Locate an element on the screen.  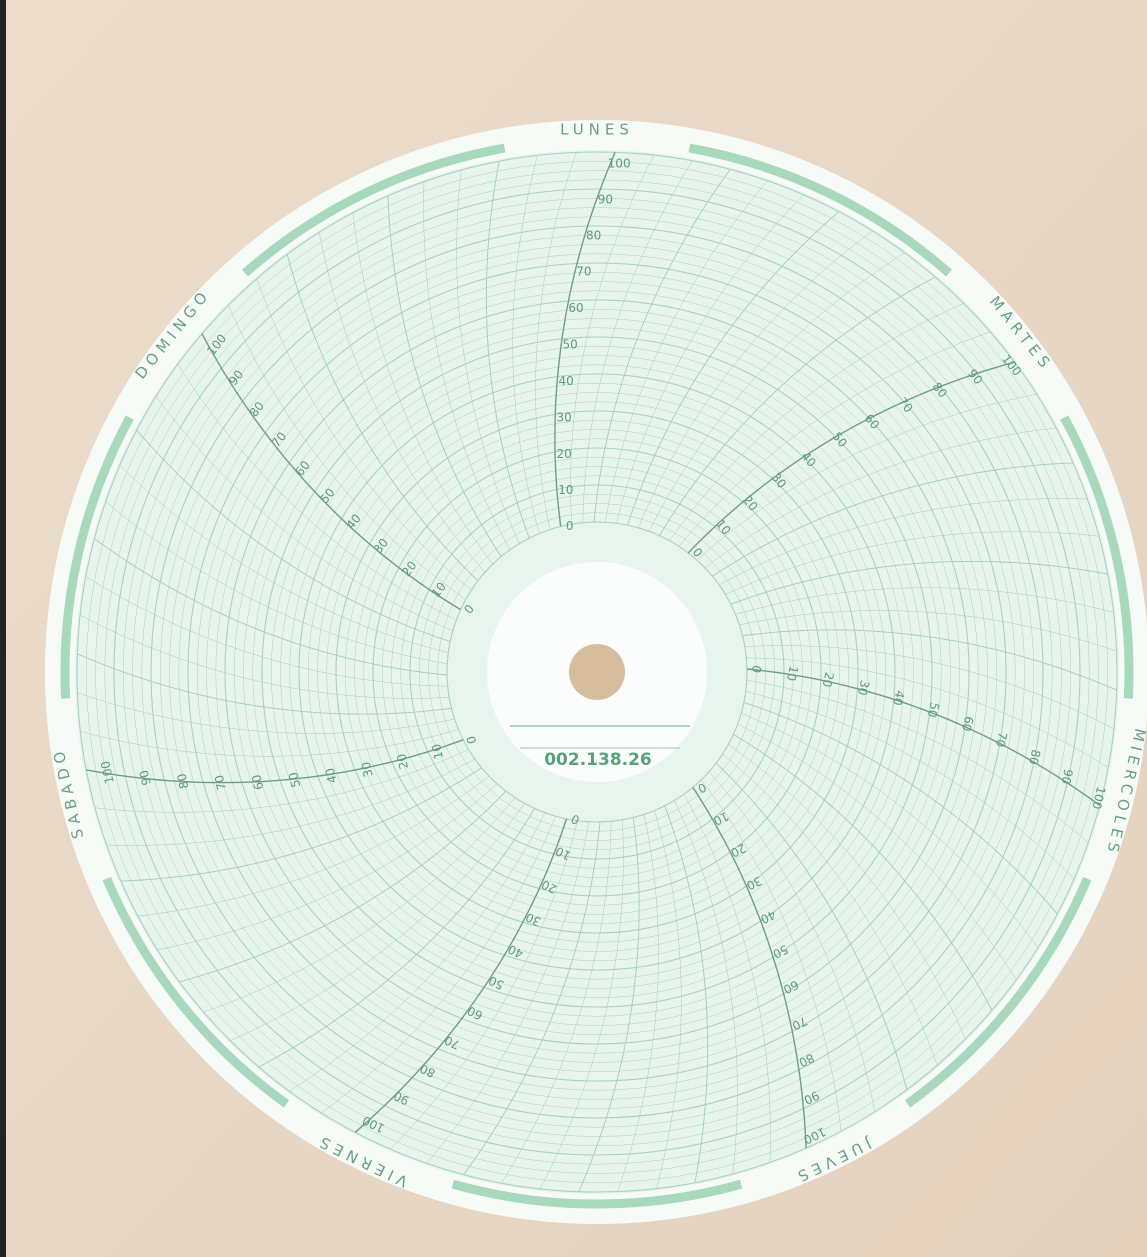
scale-label: 30 is located at coordinates (564, 418).